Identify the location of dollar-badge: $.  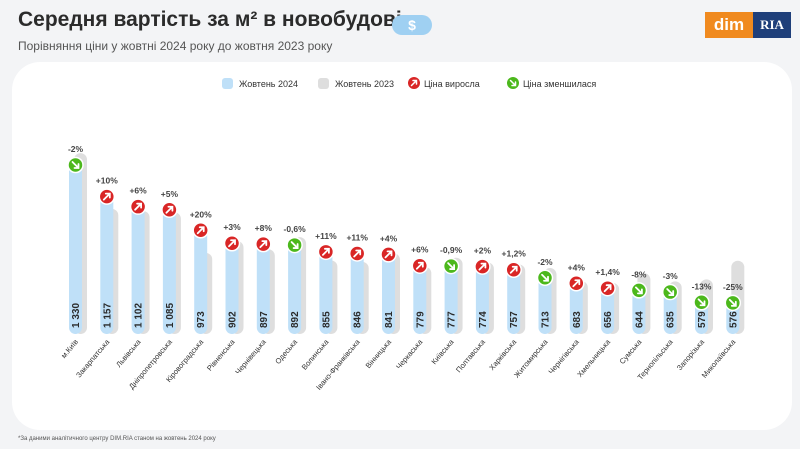
(412, 25).